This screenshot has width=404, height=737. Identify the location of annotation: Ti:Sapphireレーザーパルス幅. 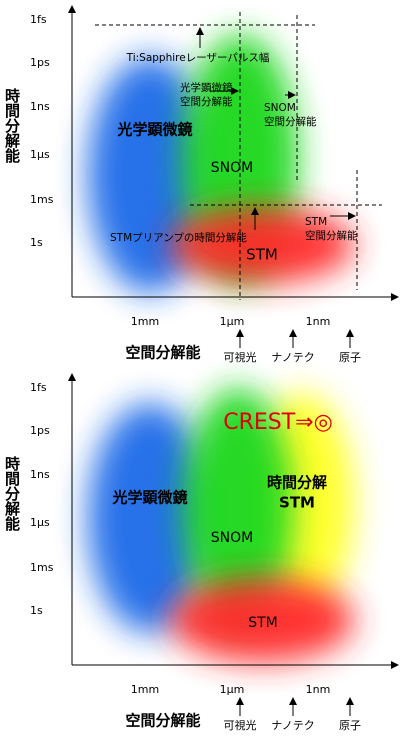
(198, 57).